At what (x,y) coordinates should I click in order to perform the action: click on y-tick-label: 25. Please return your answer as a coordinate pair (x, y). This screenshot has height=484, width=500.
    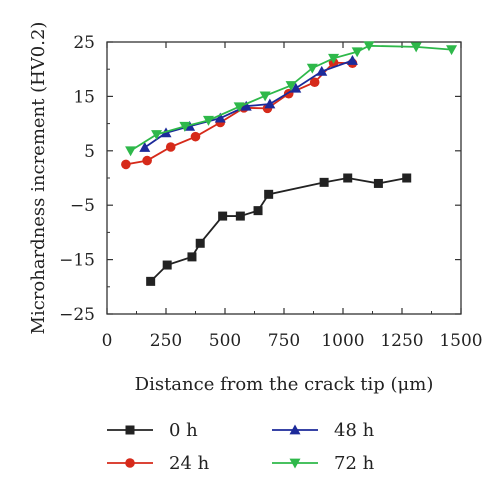
    Looking at the image, I should click on (84, 43).